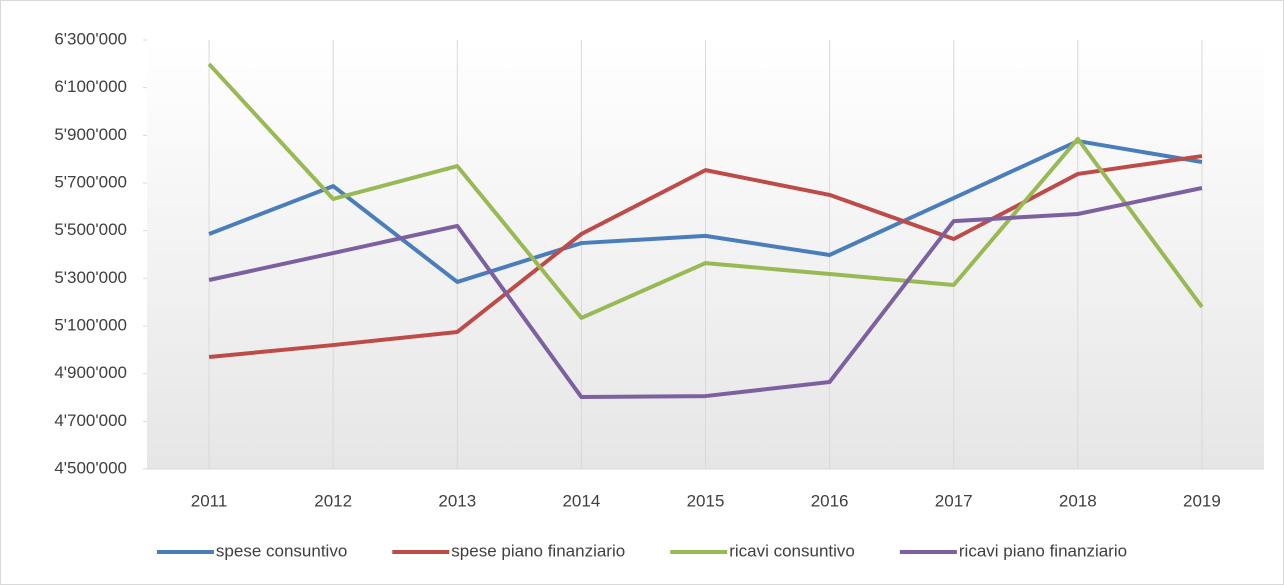 The height and width of the screenshot is (585, 1284). Describe the element at coordinates (209, 500) in the screenshot. I see `x-tick-label: 2011` at that location.